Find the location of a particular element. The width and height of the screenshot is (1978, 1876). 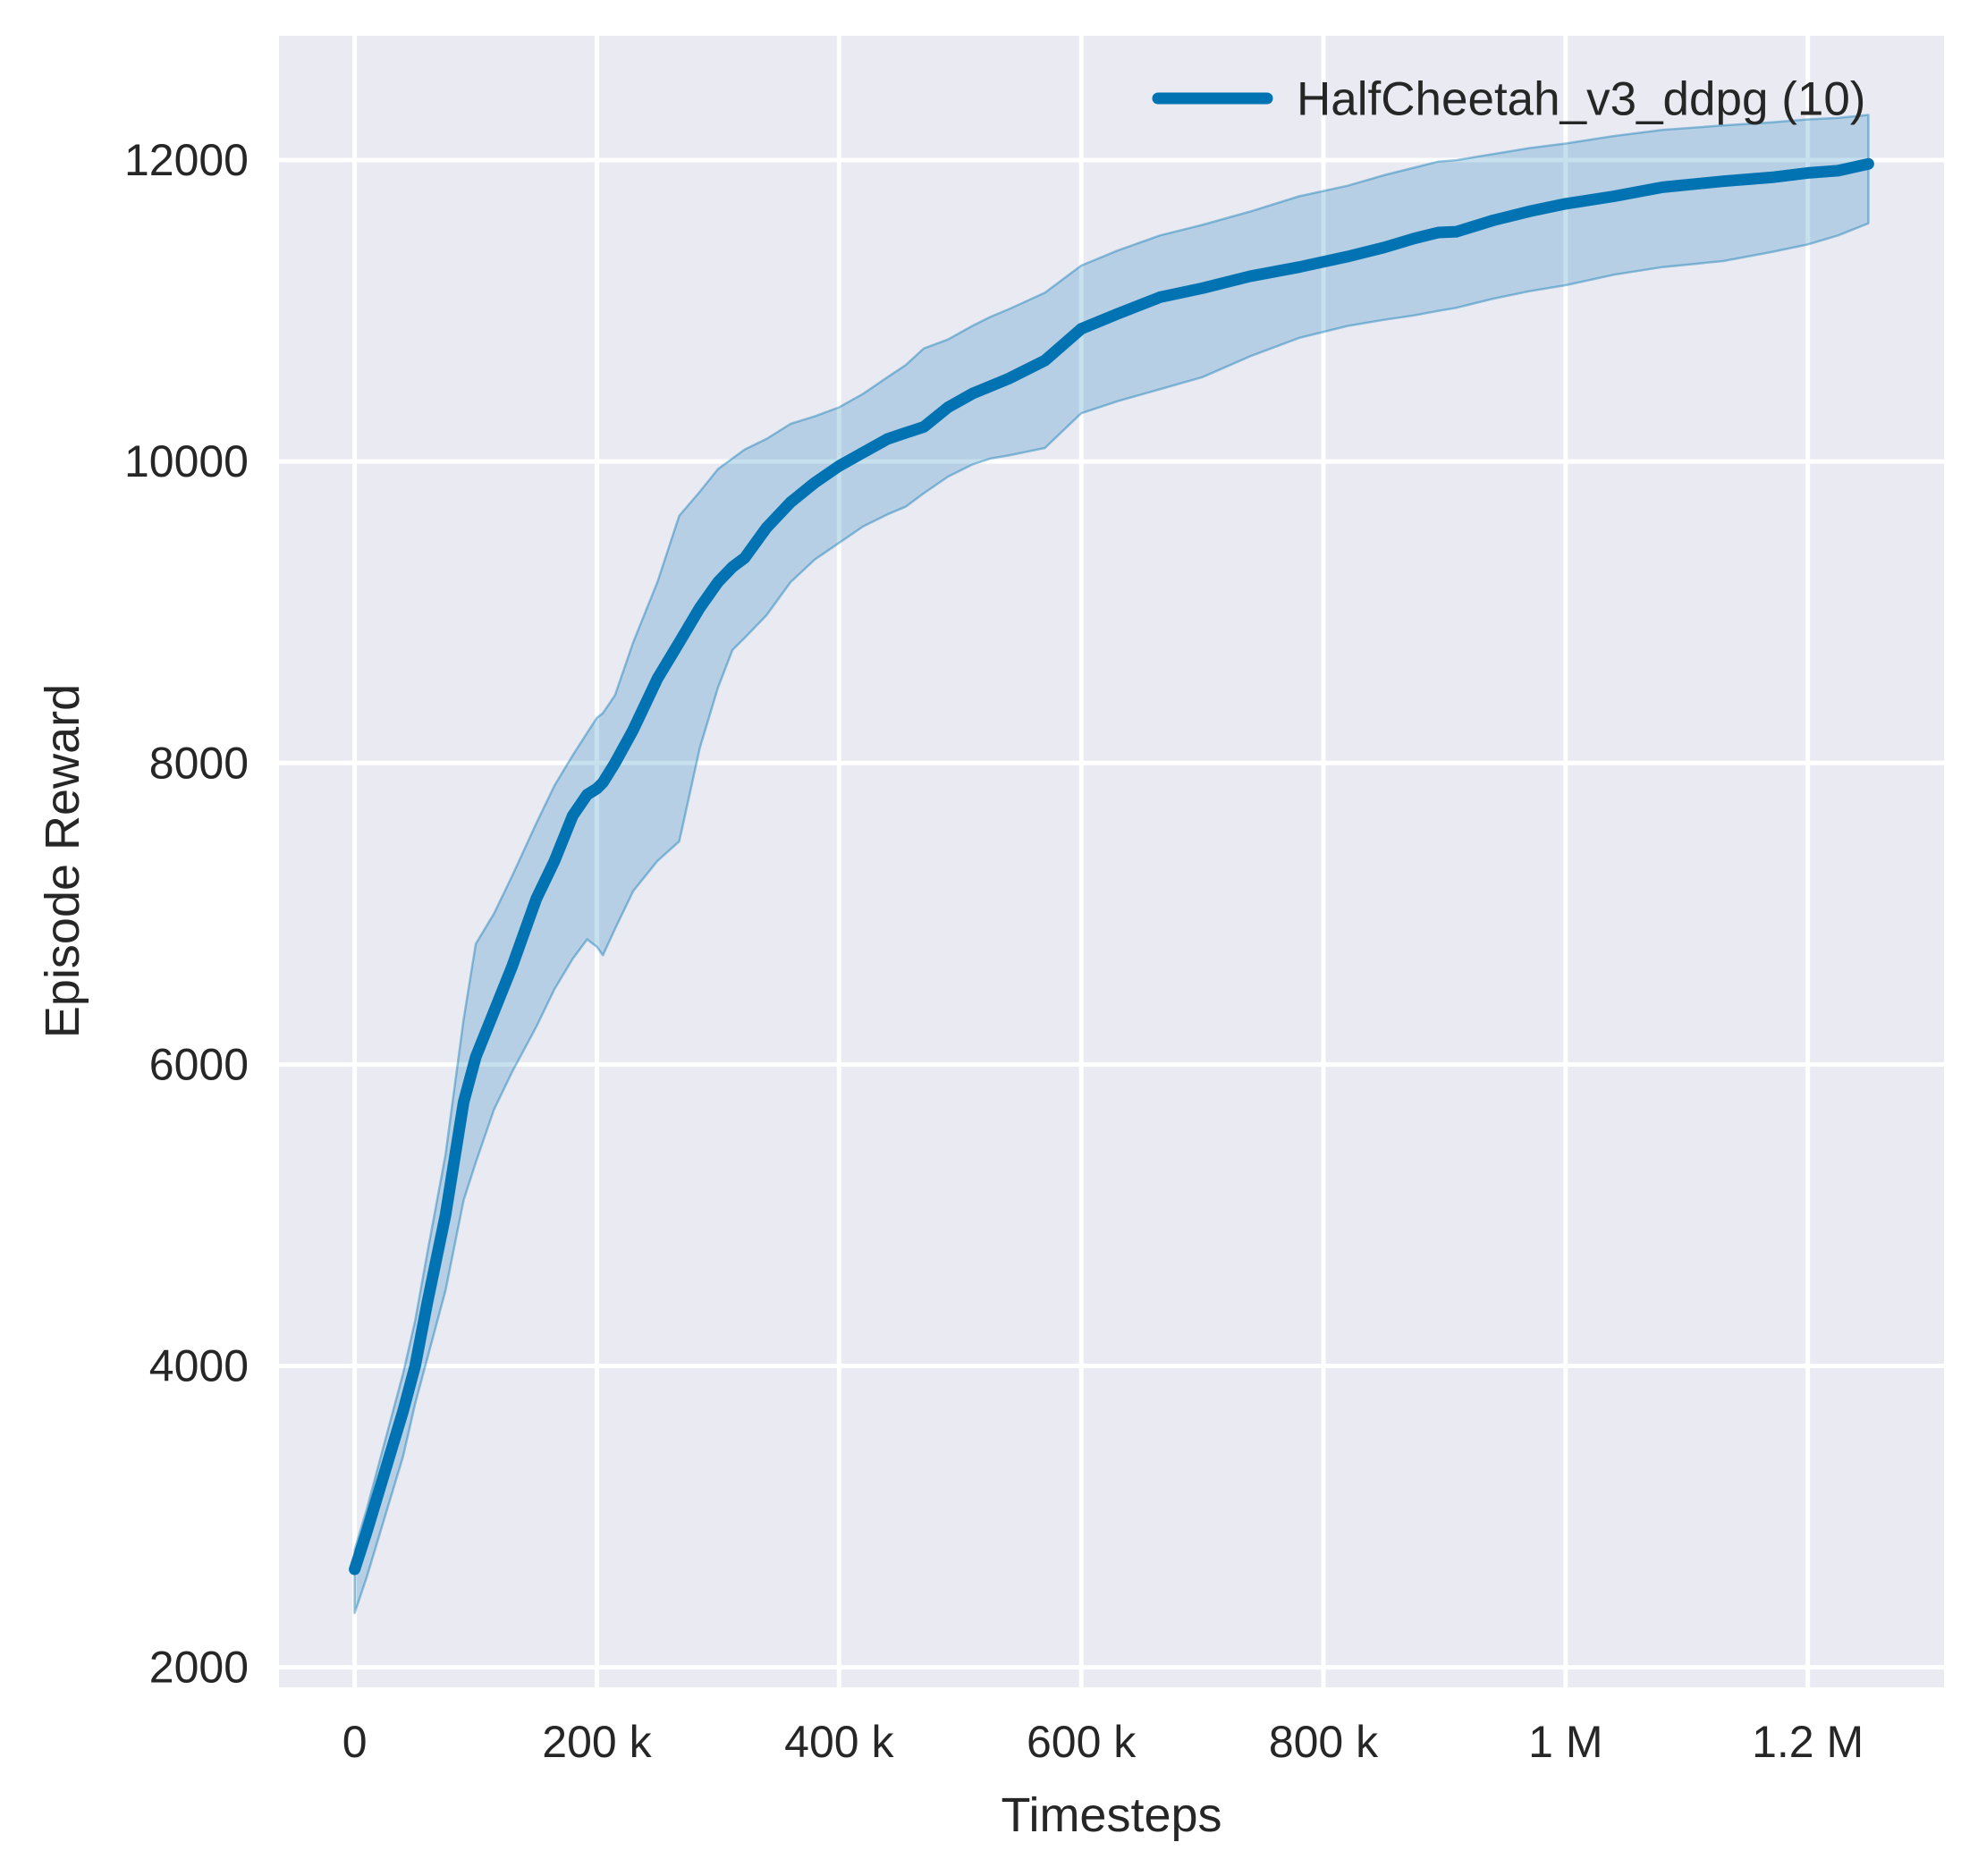

x-tick-label: 400 k is located at coordinates (839, 1742).